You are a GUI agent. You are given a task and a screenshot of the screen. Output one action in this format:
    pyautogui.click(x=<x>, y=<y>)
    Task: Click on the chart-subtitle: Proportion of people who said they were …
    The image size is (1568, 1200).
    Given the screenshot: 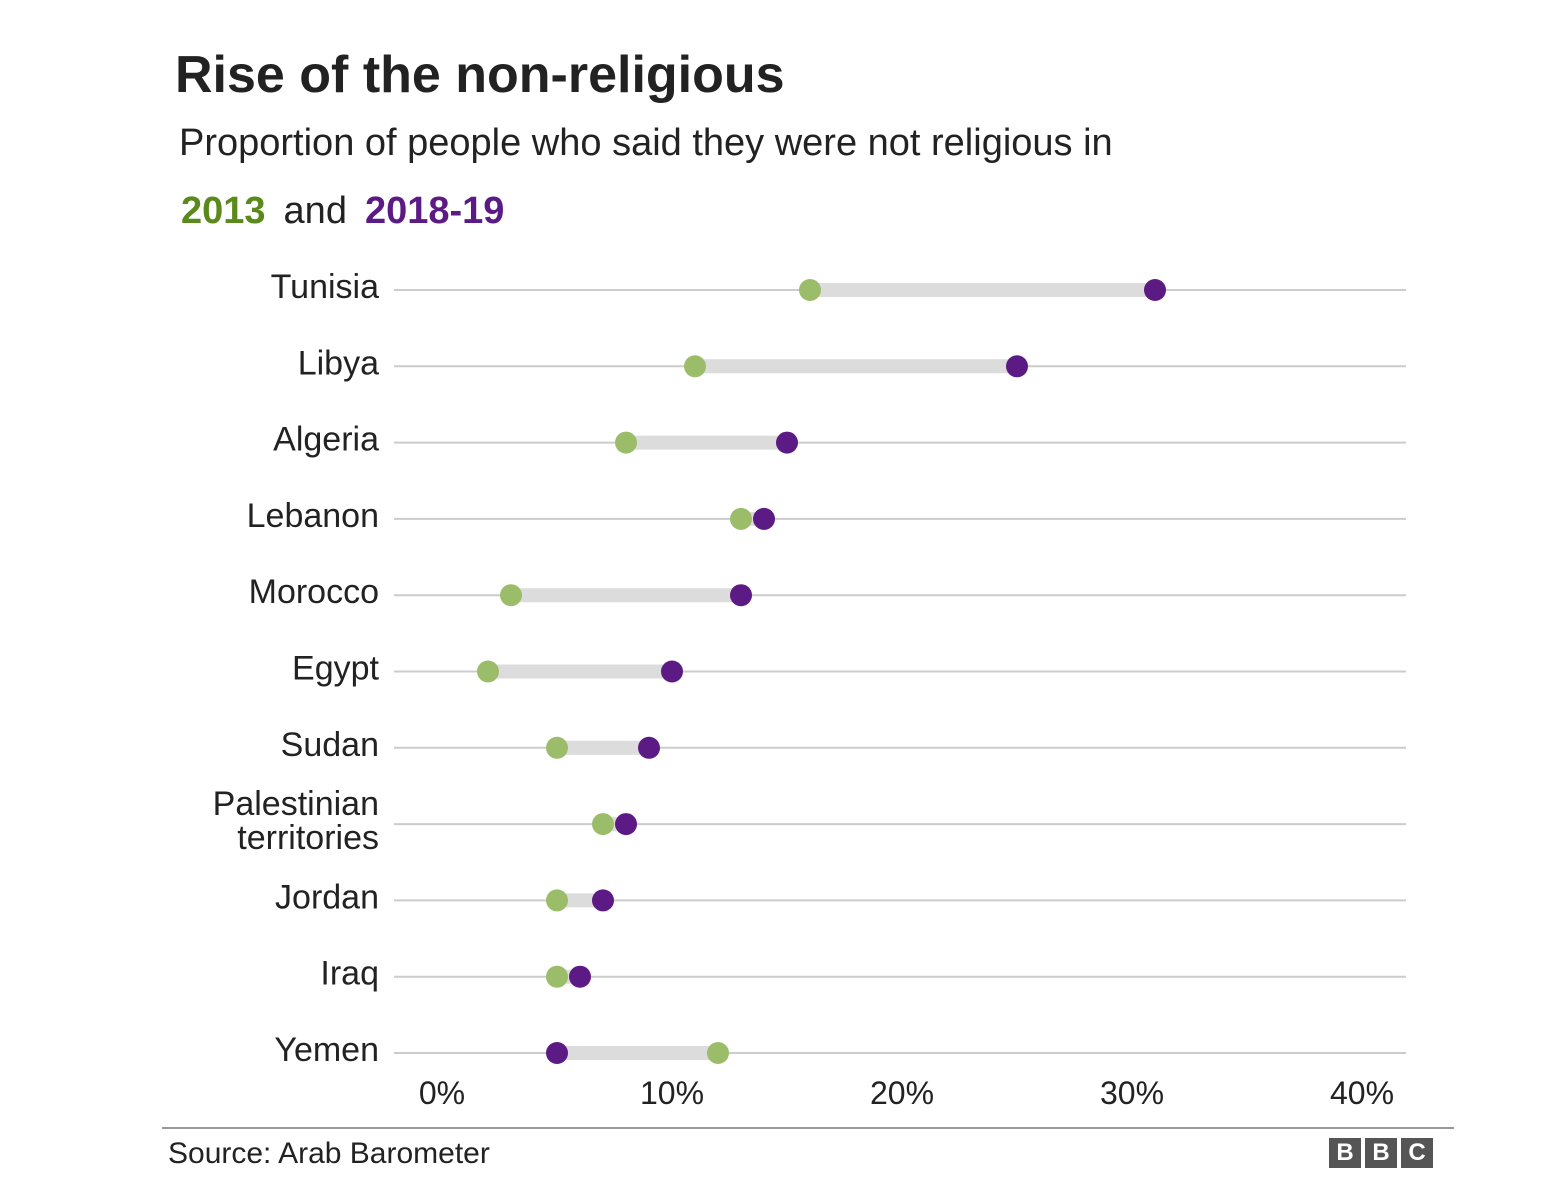 What is the action you would take?
    pyautogui.click(x=646, y=143)
    